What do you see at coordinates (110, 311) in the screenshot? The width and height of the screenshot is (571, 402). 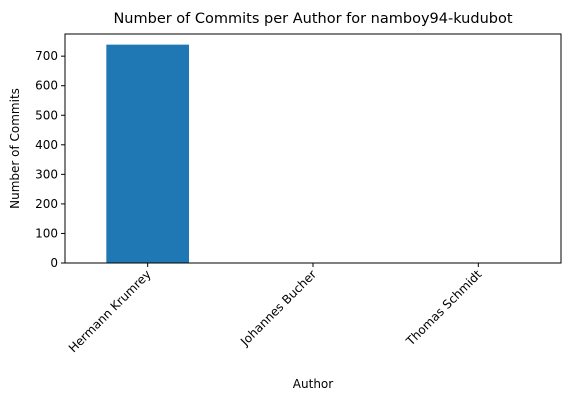 I see `x-tick-label: Hermann Krumrey` at bounding box center [110, 311].